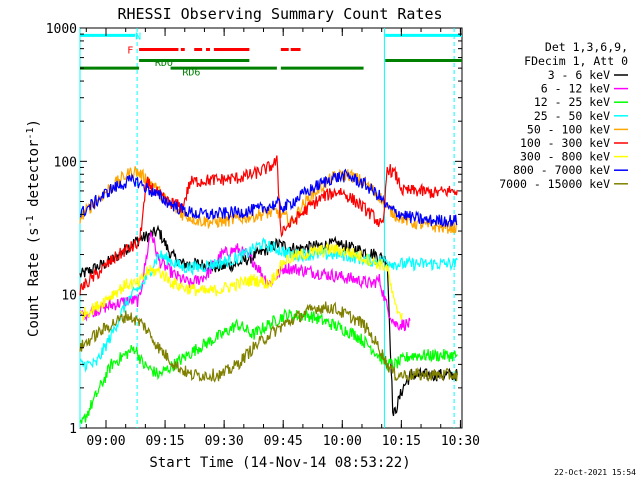 This screenshot has height=480, width=640. Describe the element at coordinates (572, 116) in the screenshot. I see `legend-label: 25 - 50 keV` at that location.